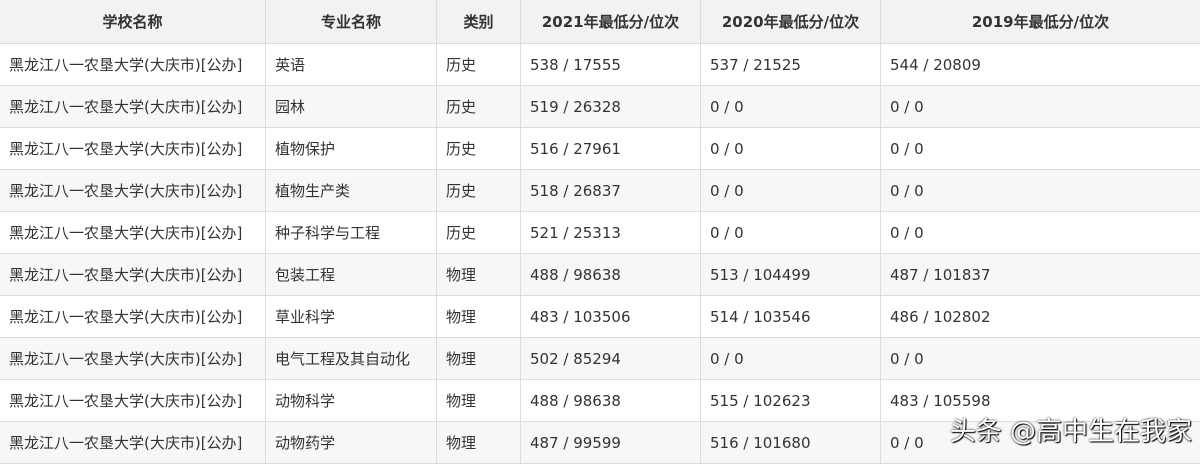 This screenshot has height=464, width=1200. What do you see at coordinates (351, 359) in the screenshot?
I see `cell-major: 电气工程及其自动化` at bounding box center [351, 359].